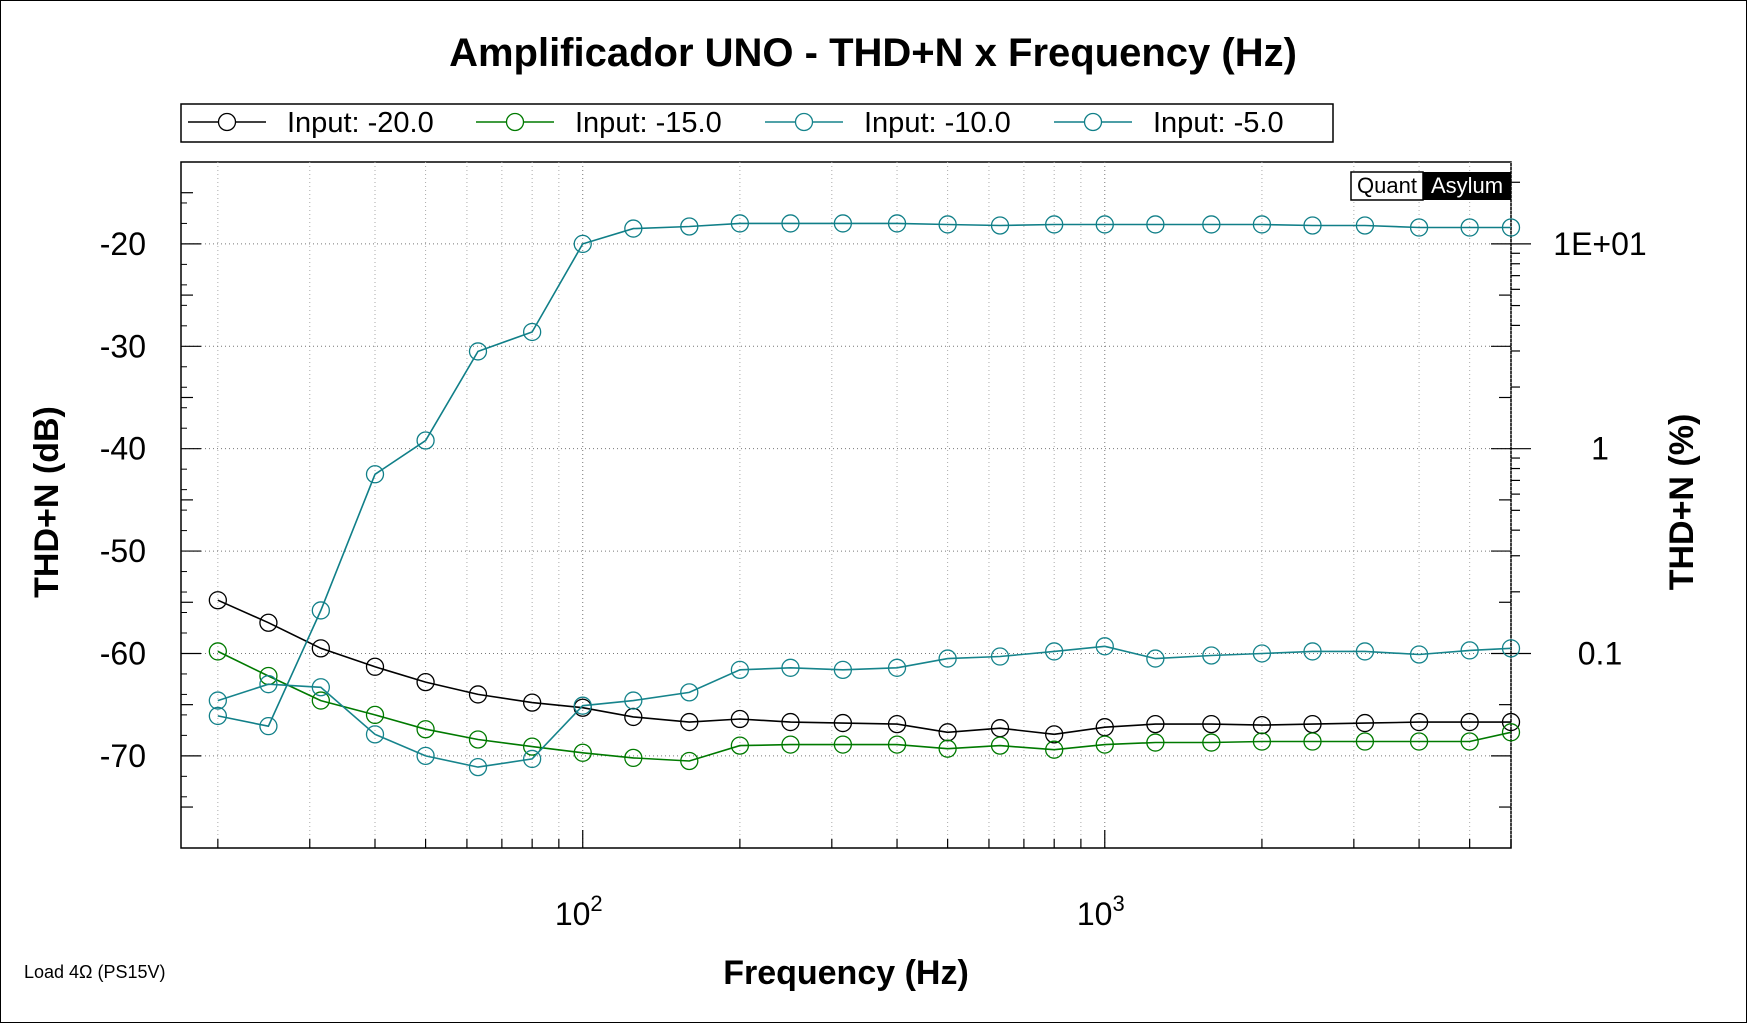  What do you see at coordinates (123, 244) in the screenshot?
I see `y-tick-label: -20` at bounding box center [123, 244].